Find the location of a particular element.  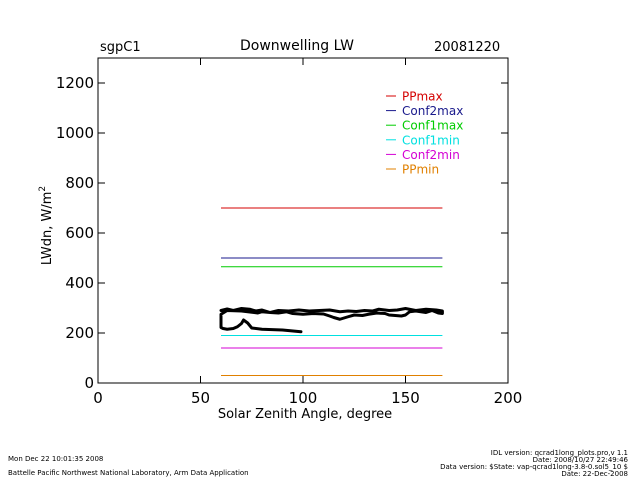

x-axis-label: Solar Zenith Angle, degree is located at coordinates (305, 414).